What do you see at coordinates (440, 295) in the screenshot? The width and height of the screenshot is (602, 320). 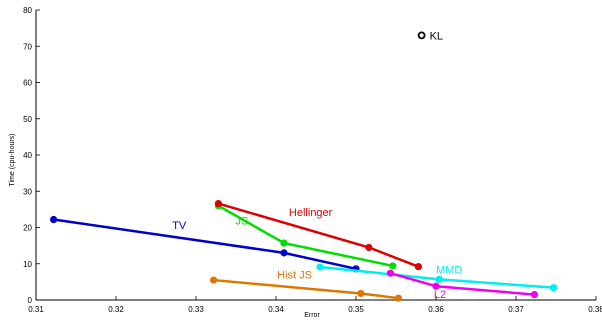 I see `series-label-l2: L2` at bounding box center [440, 295].